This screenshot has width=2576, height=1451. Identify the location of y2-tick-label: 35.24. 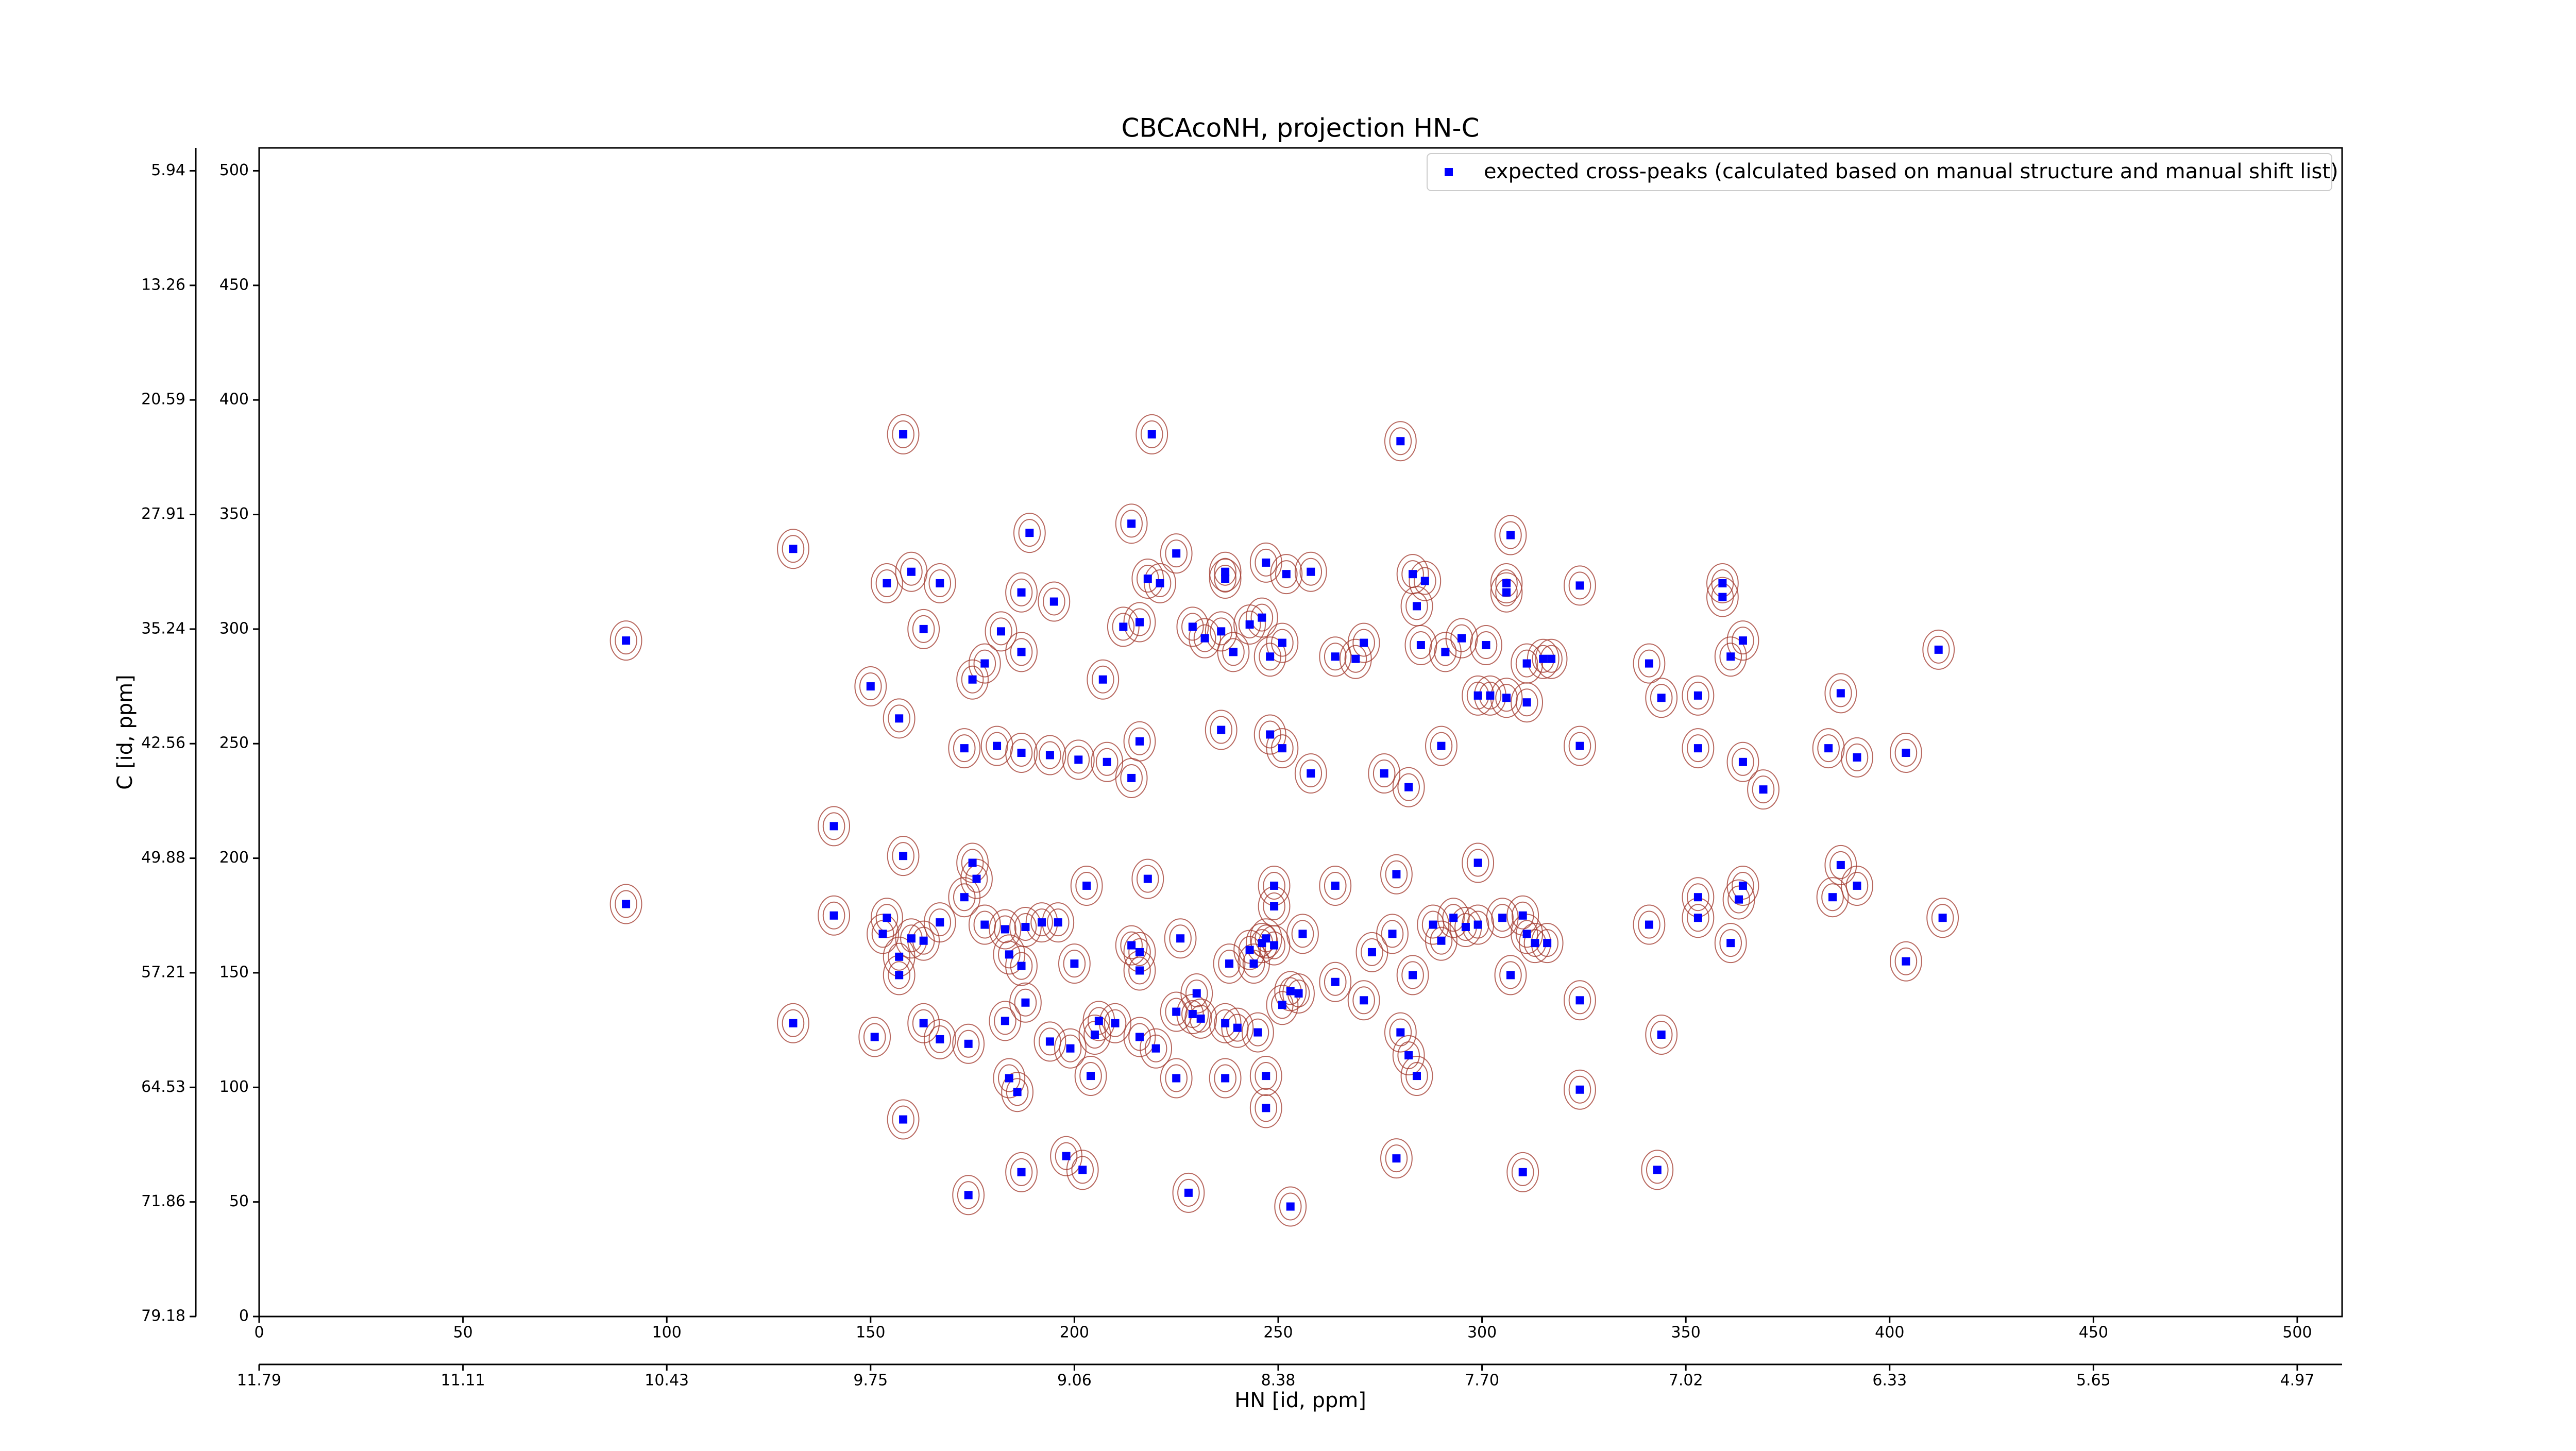
(163, 628).